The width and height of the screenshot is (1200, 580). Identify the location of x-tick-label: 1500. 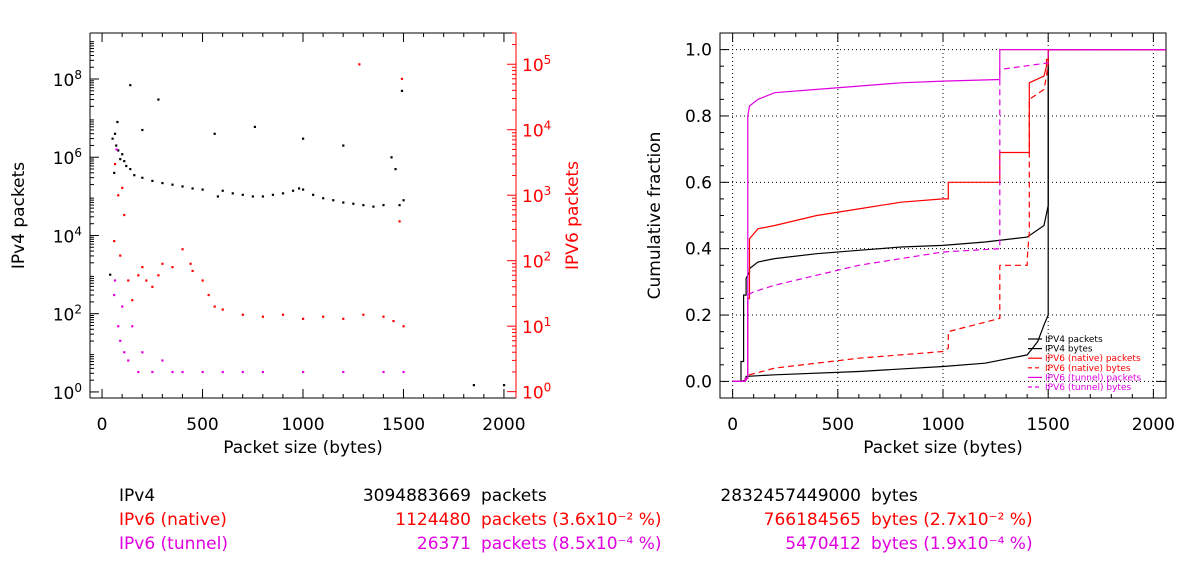
(403, 425).